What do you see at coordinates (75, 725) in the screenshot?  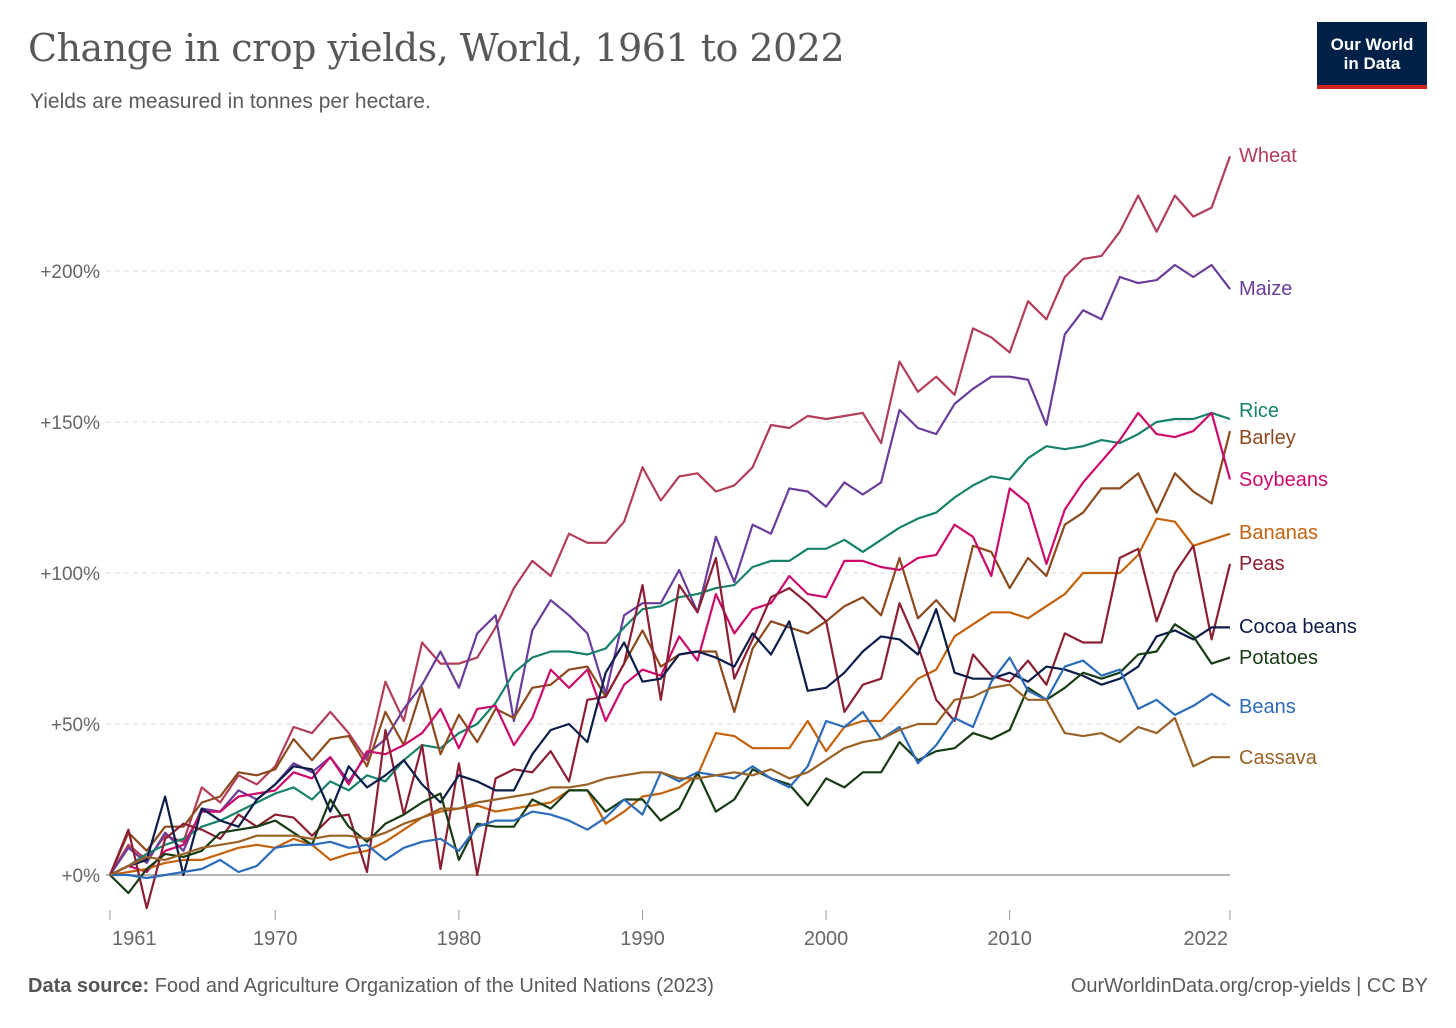 I see `y-tick-label: +50%` at bounding box center [75, 725].